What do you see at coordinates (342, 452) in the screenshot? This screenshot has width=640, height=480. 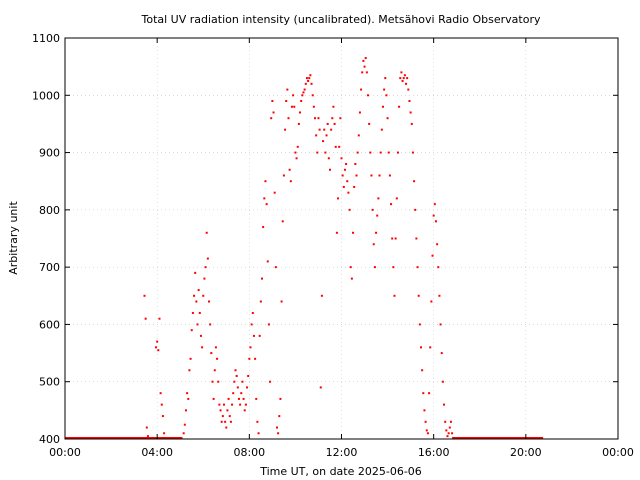 I see `x-tick-label: 12:00` at bounding box center [342, 452].